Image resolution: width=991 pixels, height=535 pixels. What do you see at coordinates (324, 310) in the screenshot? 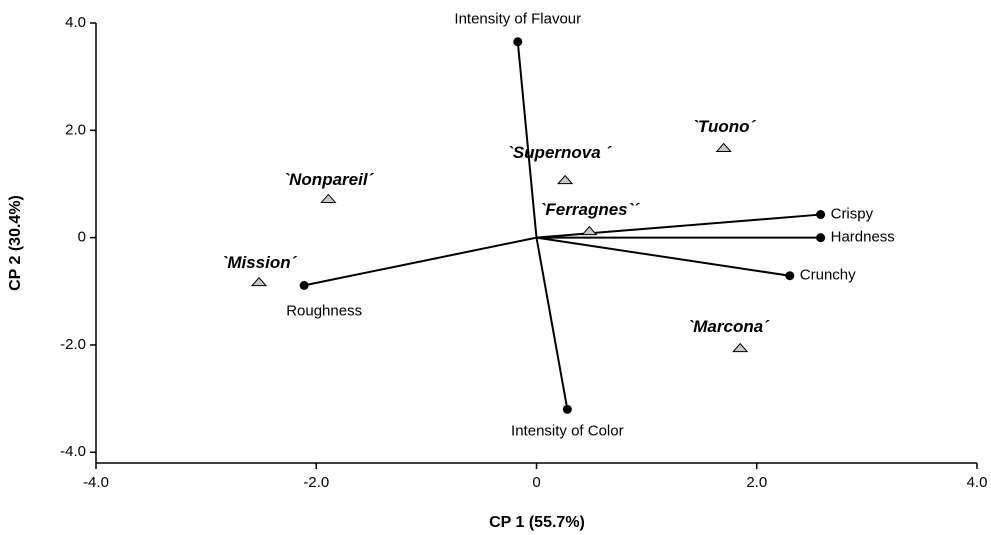
I see `vector-label: Roughness` at bounding box center [324, 310].